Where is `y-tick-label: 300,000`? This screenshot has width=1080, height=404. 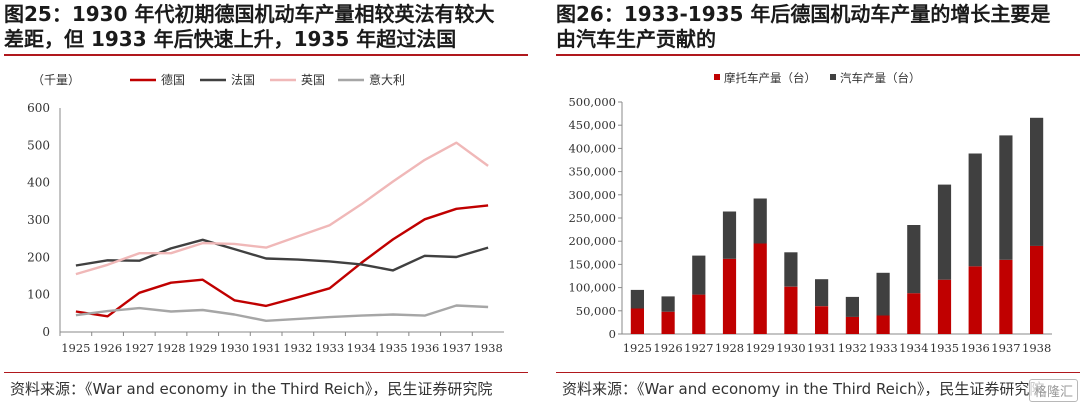
y-tick-label: 300,000 is located at coordinates (592, 195).